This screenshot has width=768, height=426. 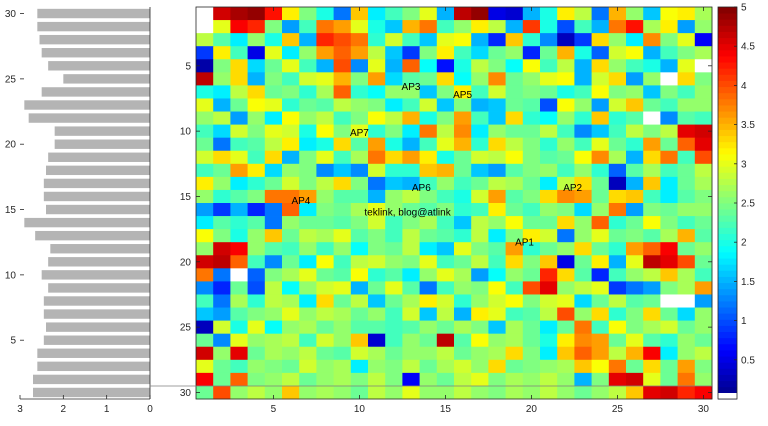 I want to click on bar-y-tick-label: 15, so click(x=11, y=210).